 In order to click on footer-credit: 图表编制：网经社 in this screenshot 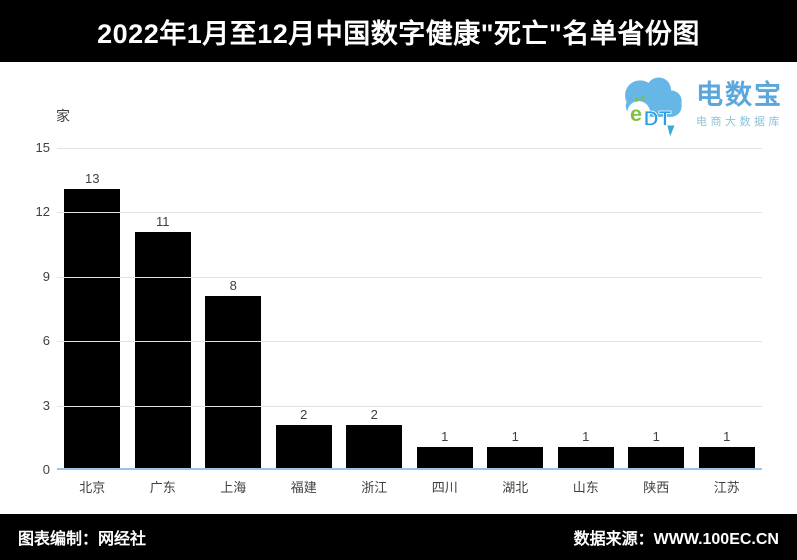, I will do `click(82, 539)`.